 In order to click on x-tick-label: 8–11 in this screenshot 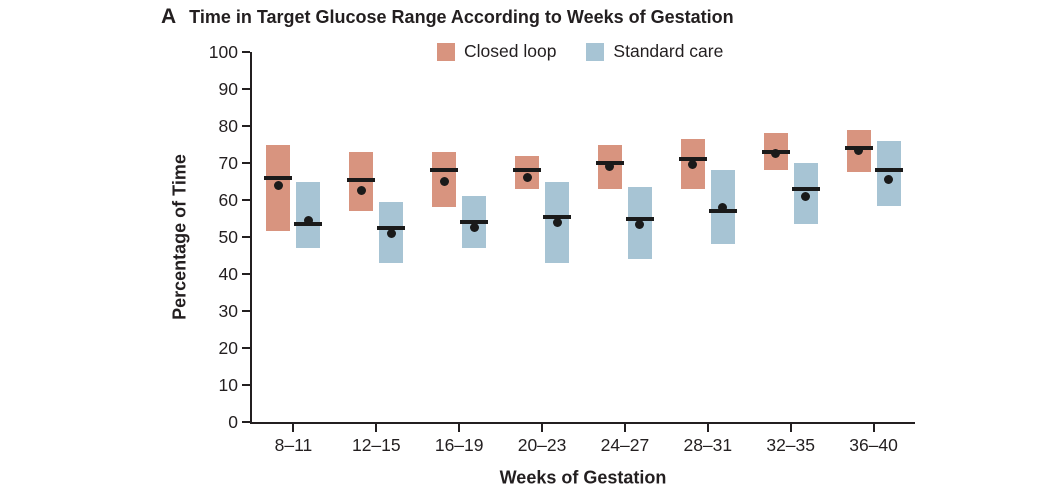, I will do `click(293, 445)`.